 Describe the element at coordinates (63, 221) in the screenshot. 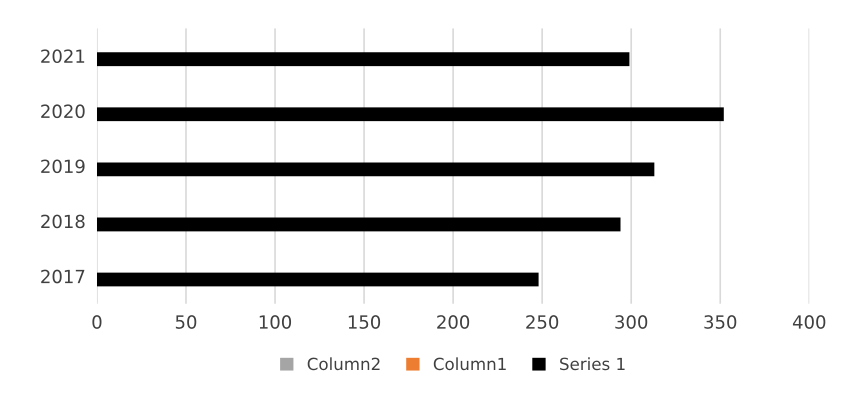

I see `y-tick-label: 2018` at that location.